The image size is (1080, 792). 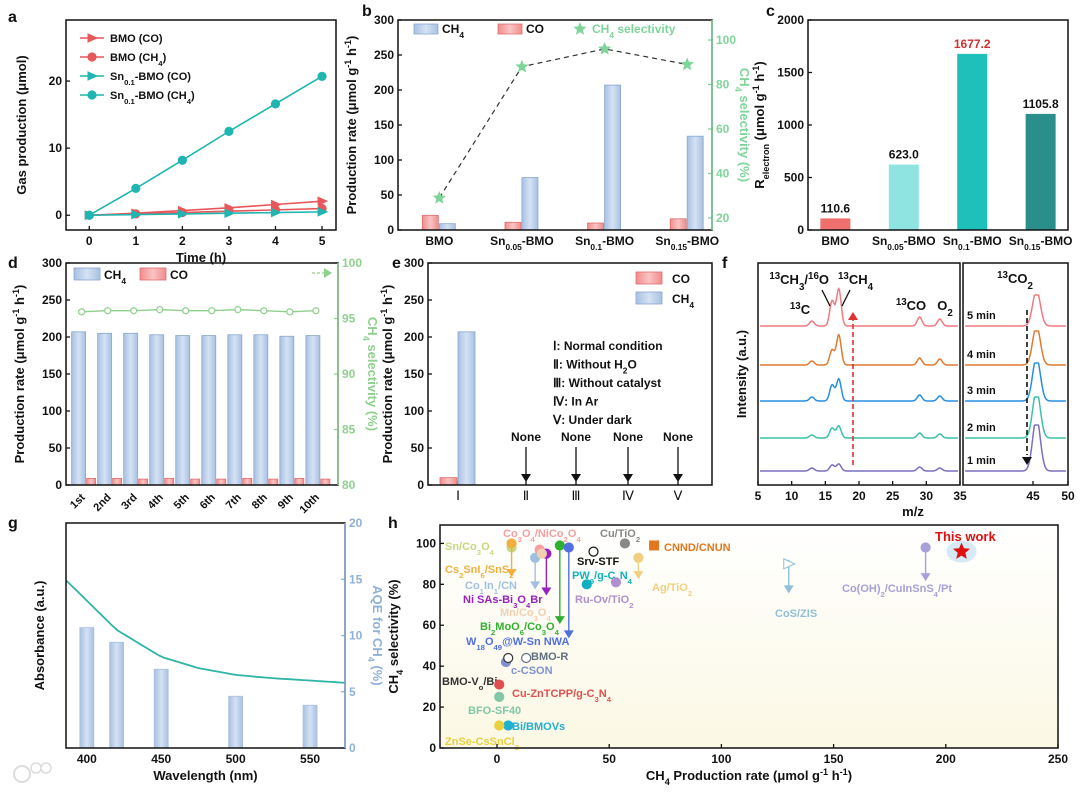 I want to click on plot-frame, so click(x=938, y=125).